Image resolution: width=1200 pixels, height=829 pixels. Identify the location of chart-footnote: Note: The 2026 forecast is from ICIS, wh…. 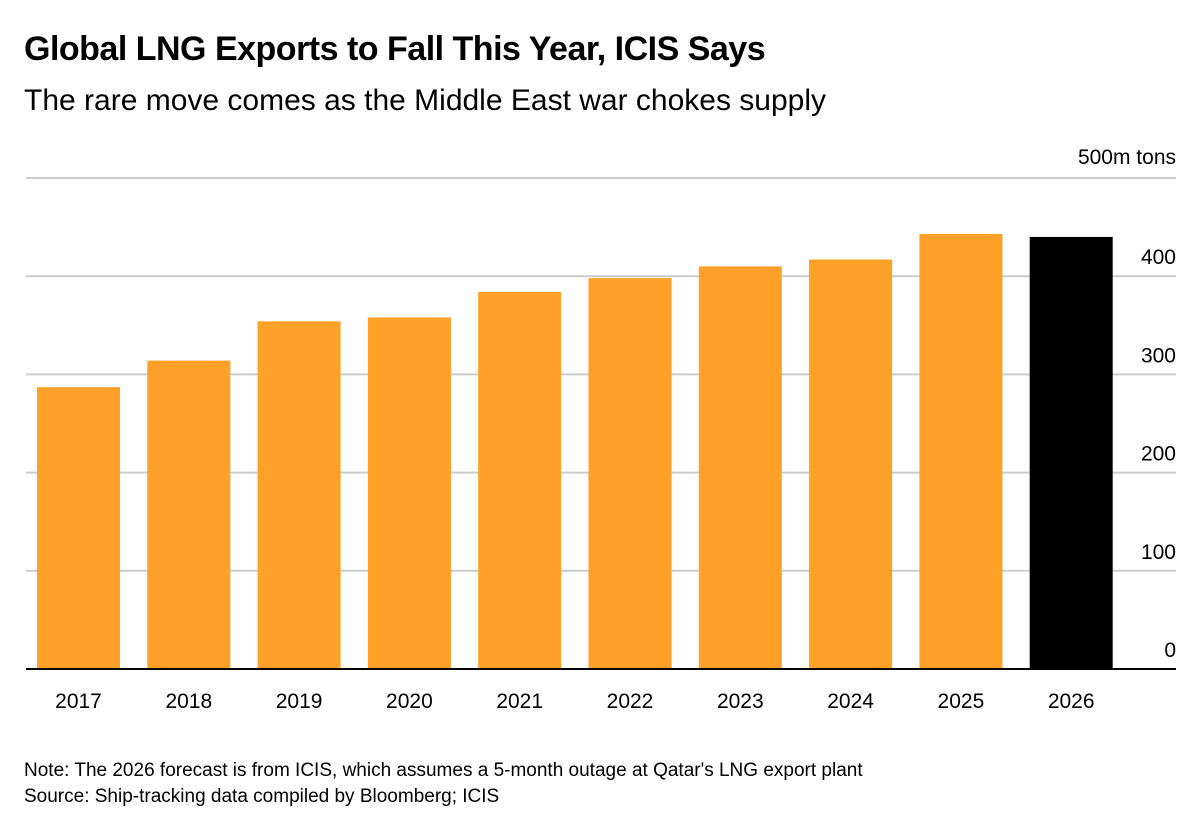
(443, 784).